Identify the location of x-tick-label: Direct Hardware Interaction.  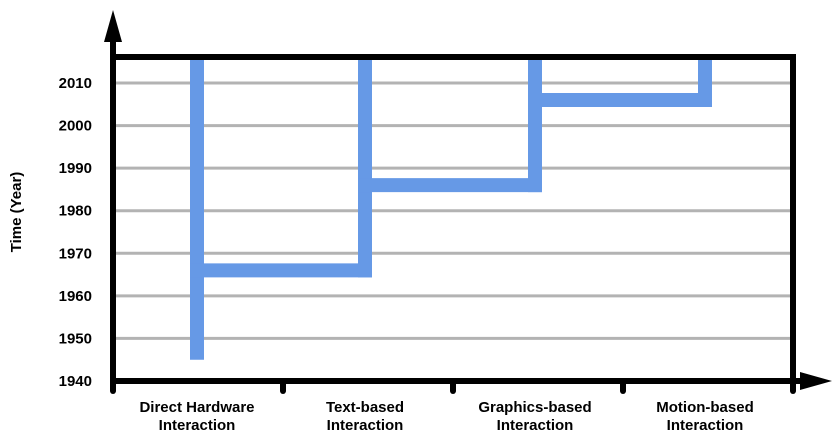
(196, 415).